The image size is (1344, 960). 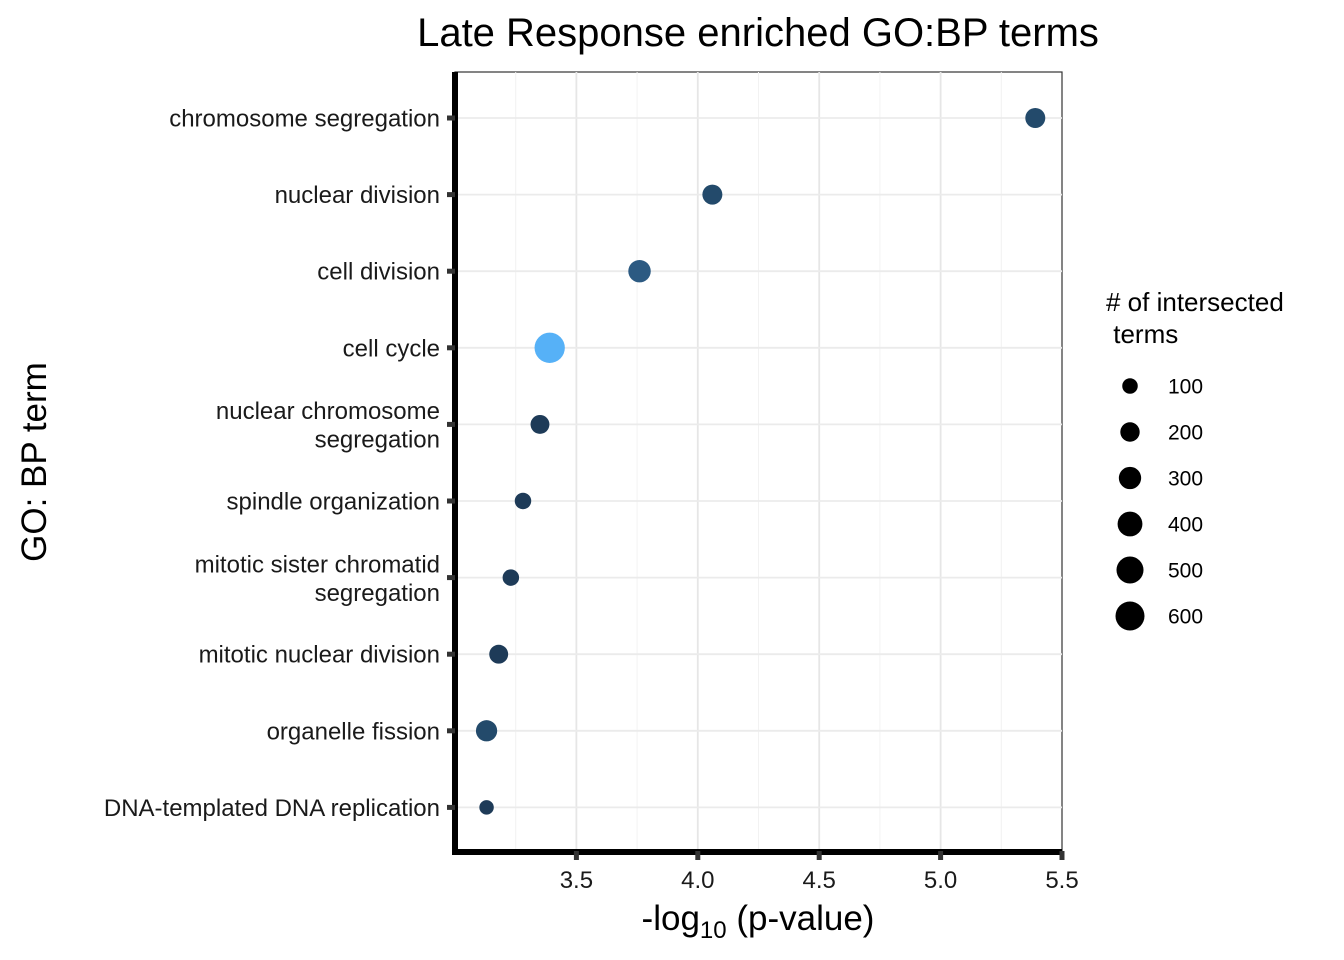 I want to click on x-axis-label-subscript: 10, so click(x=713, y=930).